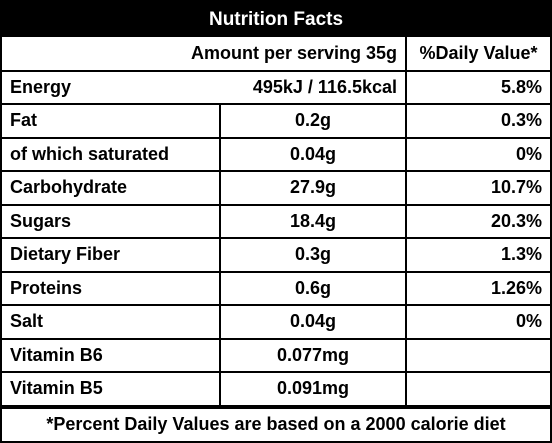 The height and width of the screenshot is (443, 552). I want to click on nutrient-amount: 18.4g, so click(313, 221).